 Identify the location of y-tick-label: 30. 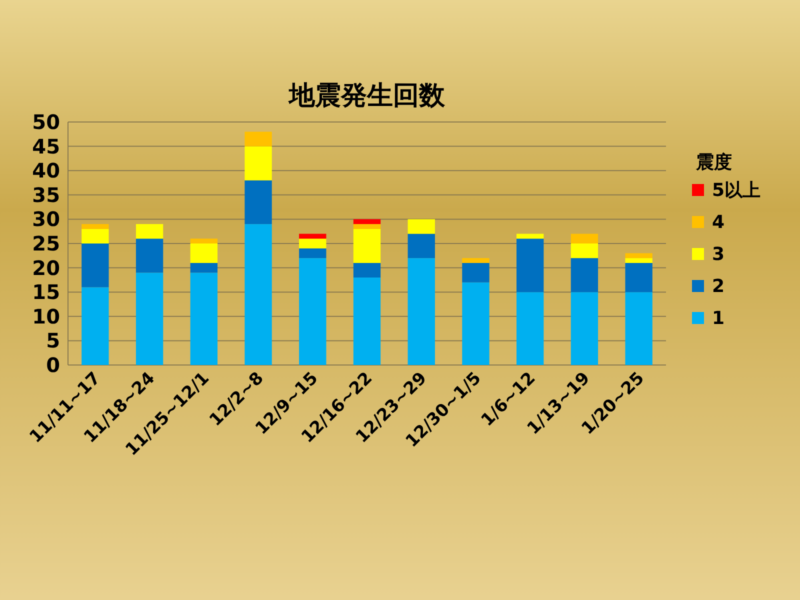
(46, 219).